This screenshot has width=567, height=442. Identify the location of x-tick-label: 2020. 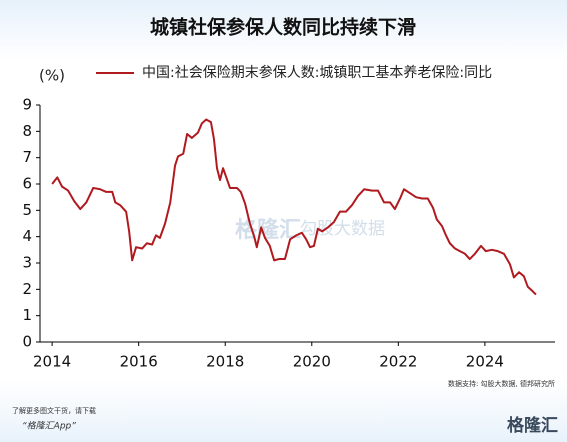
(312, 362).